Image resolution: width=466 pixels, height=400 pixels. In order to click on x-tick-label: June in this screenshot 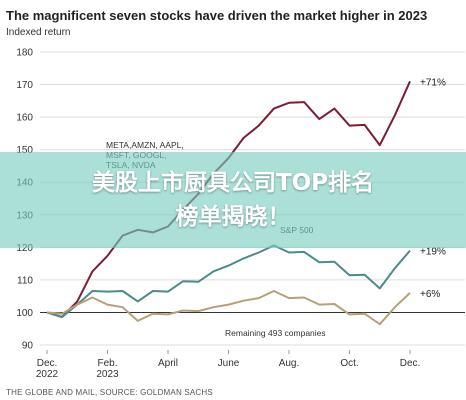, I will do `click(229, 363)`.